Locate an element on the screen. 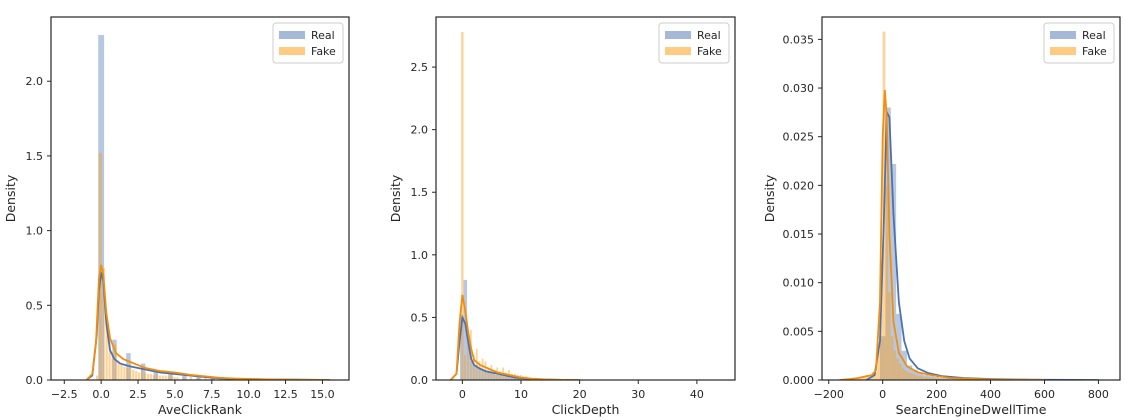 The image size is (1125, 420). legend-swatch-real is located at coordinates (678, 35).